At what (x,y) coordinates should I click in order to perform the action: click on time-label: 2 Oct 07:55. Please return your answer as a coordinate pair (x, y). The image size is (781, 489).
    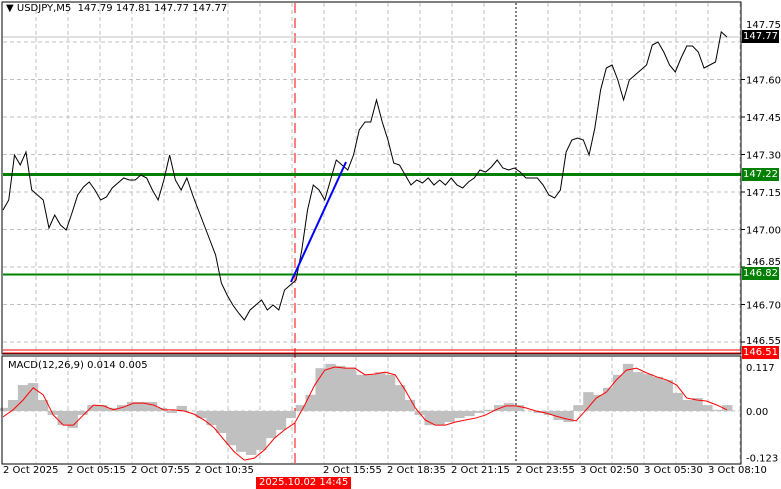
    Looking at the image, I should click on (160, 470).